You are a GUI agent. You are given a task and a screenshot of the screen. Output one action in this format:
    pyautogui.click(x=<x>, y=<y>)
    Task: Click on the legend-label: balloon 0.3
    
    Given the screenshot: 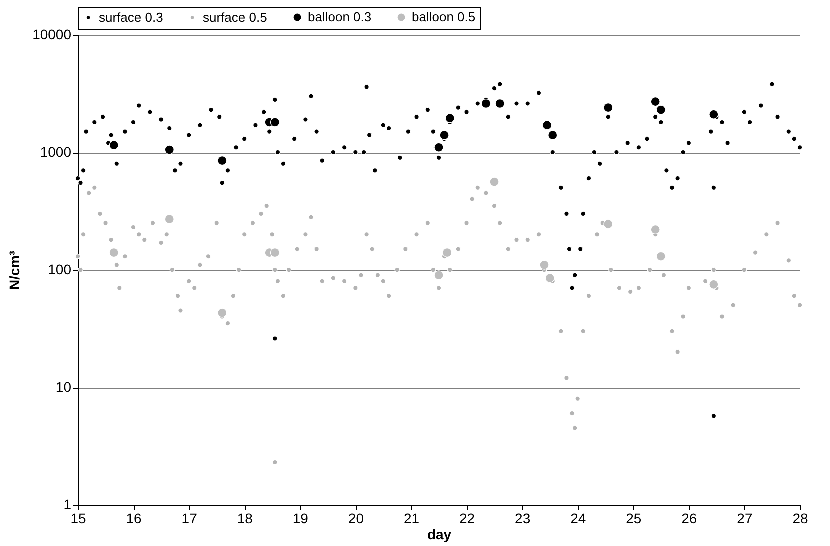 What is the action you would take?
    pyautogui.click(x=340, y=17)
    